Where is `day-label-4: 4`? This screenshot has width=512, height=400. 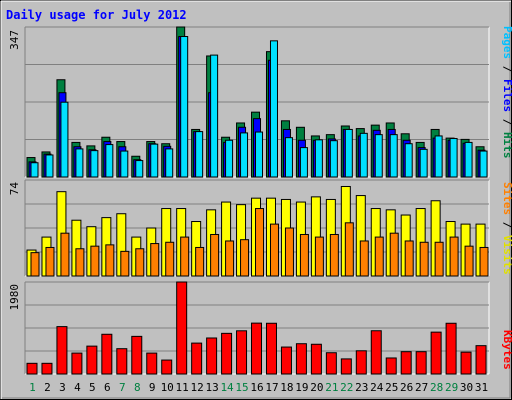 day-label-4: 4 is located at coordinates (77, 387).